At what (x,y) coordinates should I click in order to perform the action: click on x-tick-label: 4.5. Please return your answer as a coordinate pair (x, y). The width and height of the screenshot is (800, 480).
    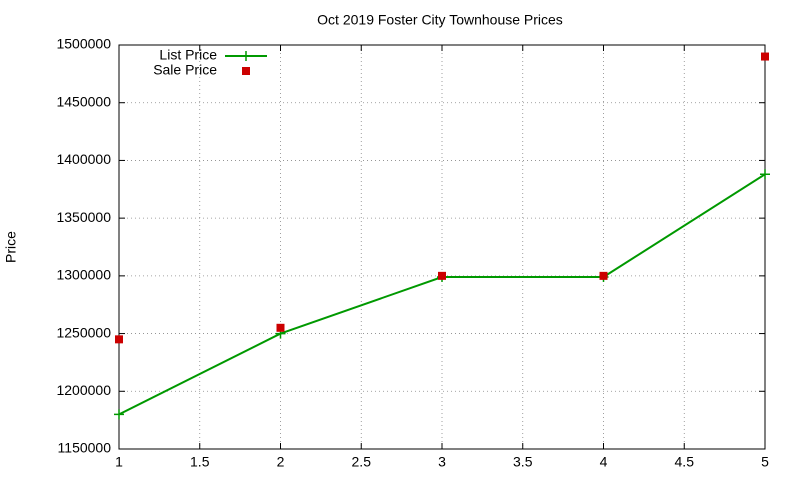
    Looking at the image, I should click on (685, 462).